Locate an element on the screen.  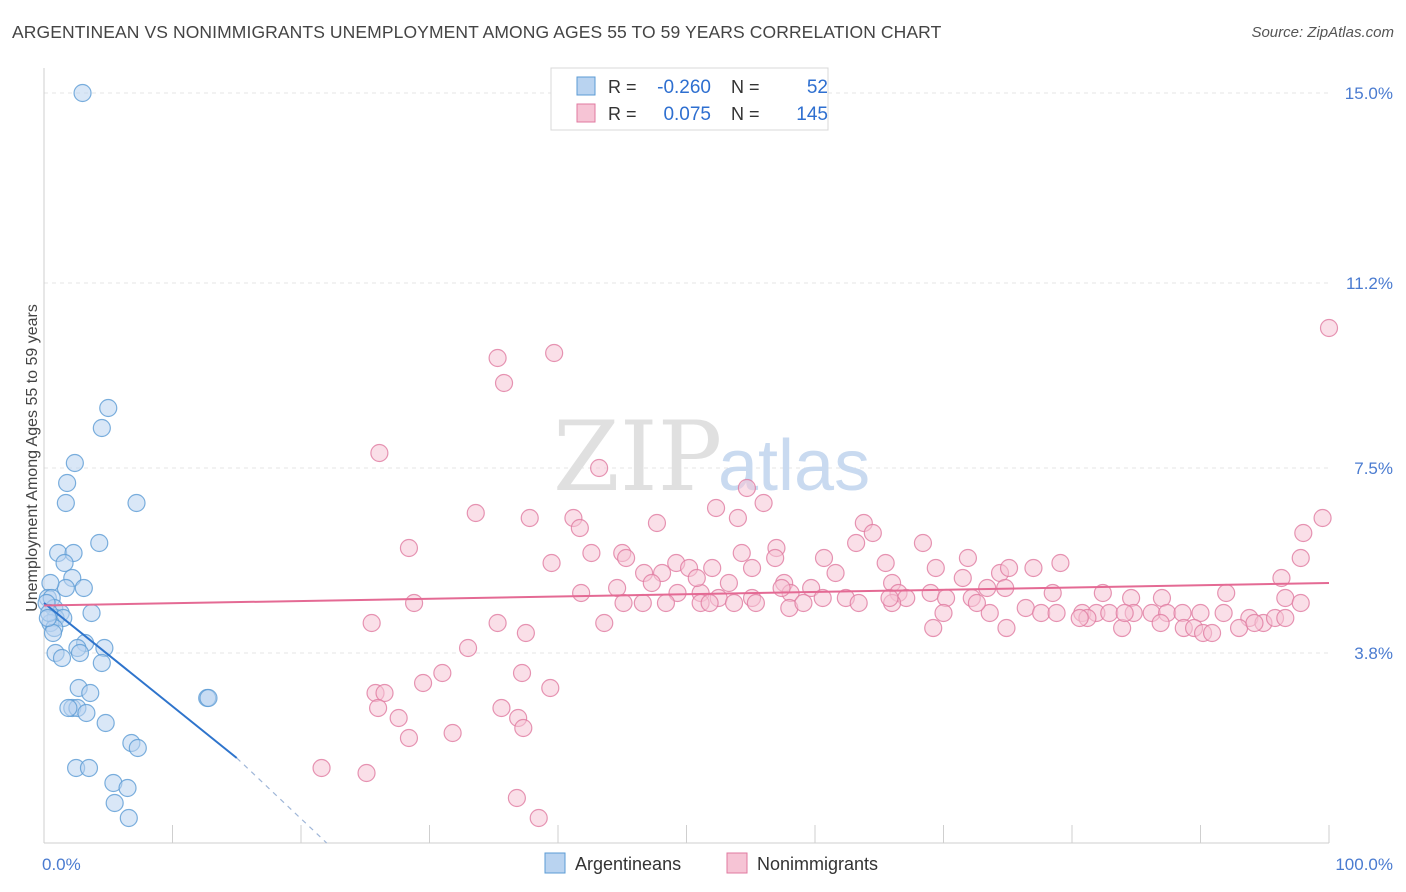
legend-n-value-pink: 145 is located at coordinates (812, 114).